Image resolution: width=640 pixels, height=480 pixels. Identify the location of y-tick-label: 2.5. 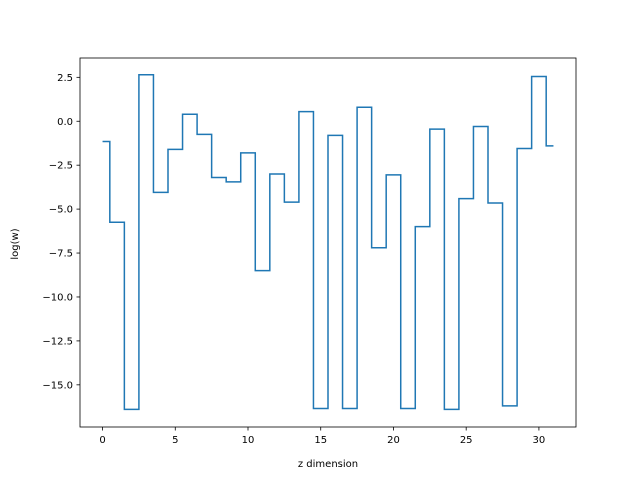
(65, 78).